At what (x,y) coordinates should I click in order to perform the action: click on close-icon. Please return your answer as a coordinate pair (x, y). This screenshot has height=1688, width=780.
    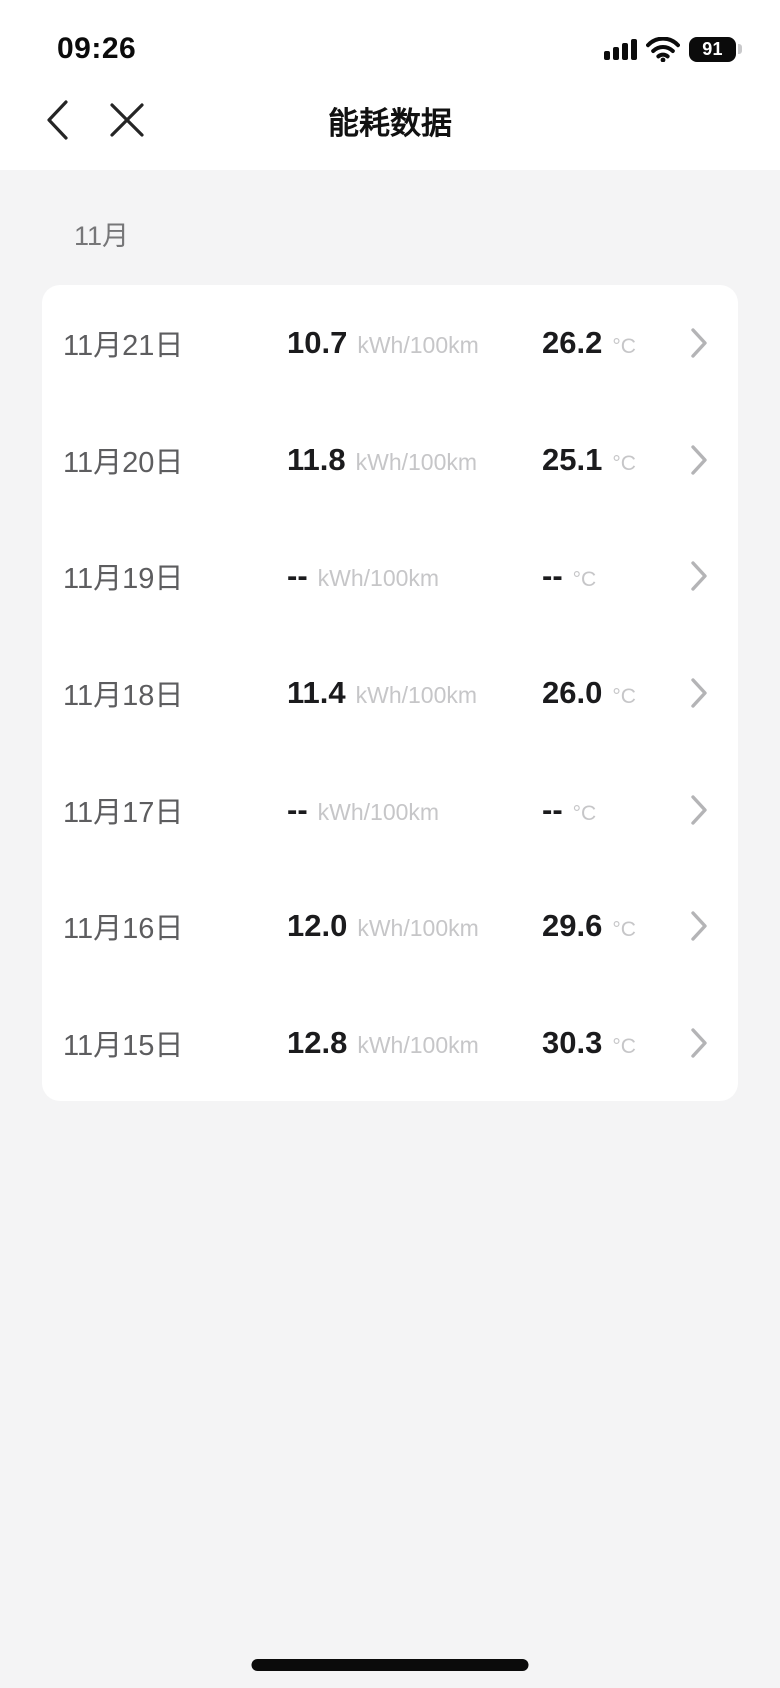
    Looking at the image, I should click on (127, 120).